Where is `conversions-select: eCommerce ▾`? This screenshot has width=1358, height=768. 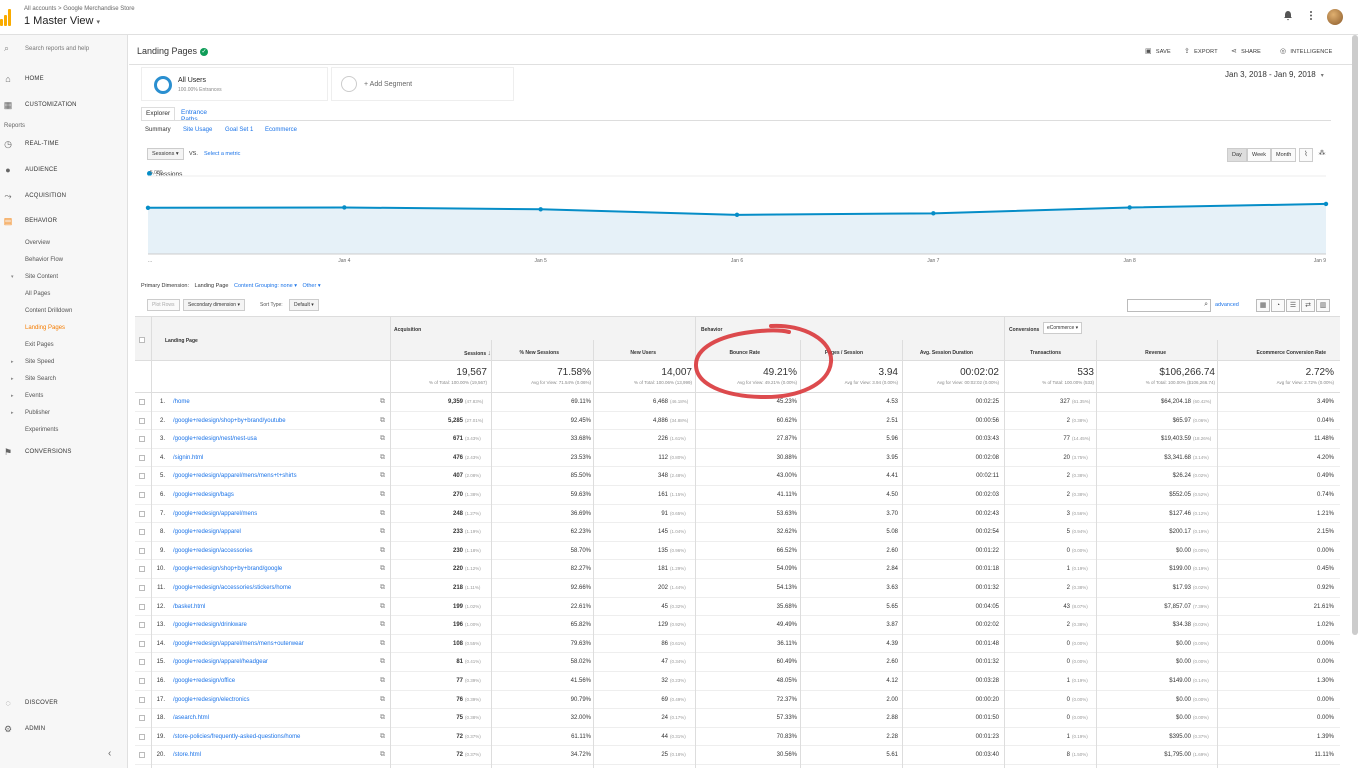
conversions-select: eCommerce ▾ is located at coordinates (1063, 328).